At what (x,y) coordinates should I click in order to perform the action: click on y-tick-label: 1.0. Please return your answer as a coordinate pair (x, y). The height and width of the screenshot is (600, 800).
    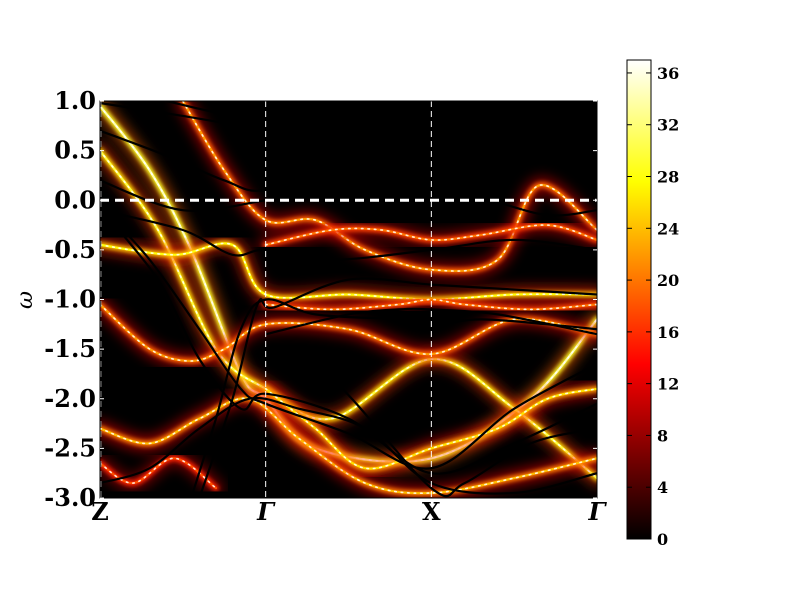
    Looking at the image, I should click on (75, 100).